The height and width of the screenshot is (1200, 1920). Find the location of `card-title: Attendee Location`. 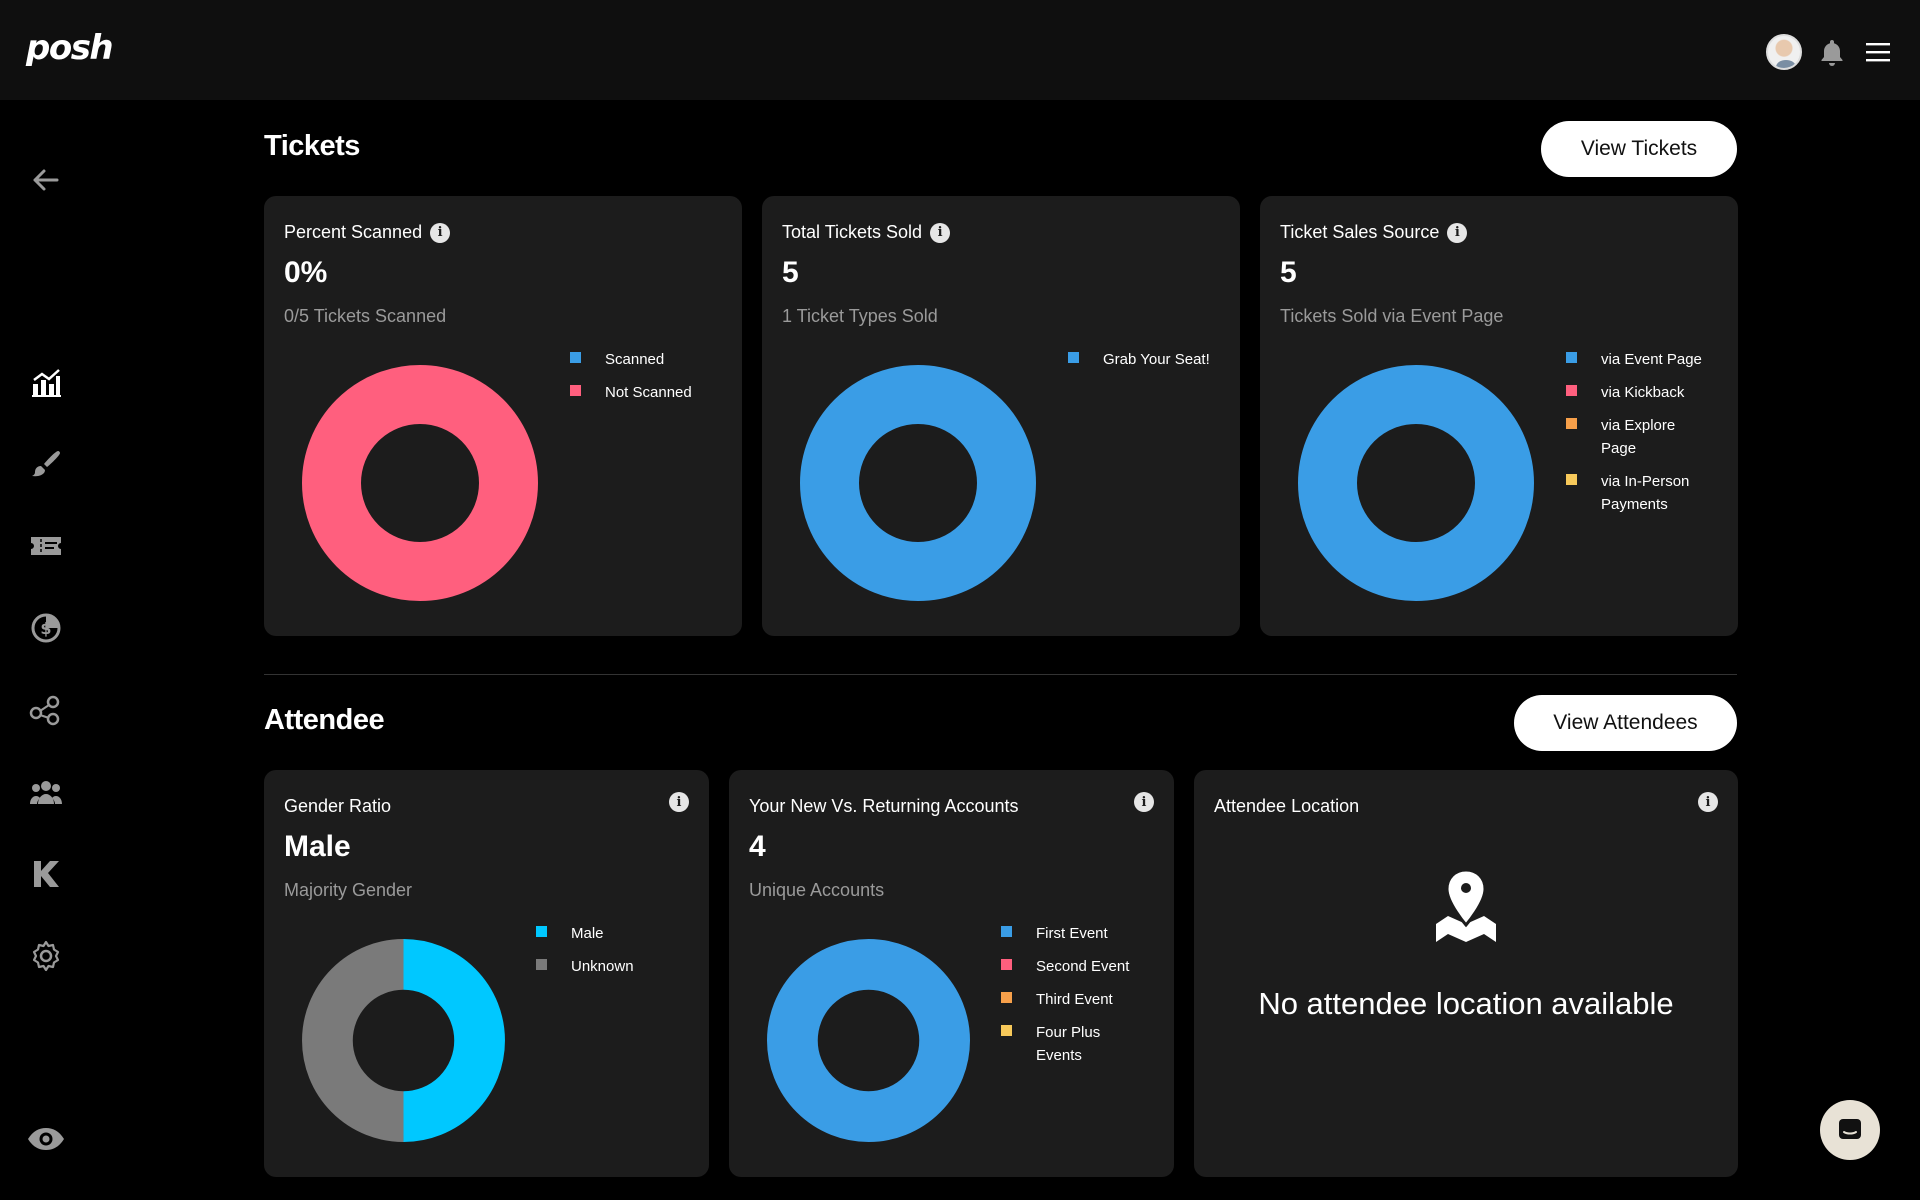

card-title: Attendee Location is located at coordinates (1287, 806).